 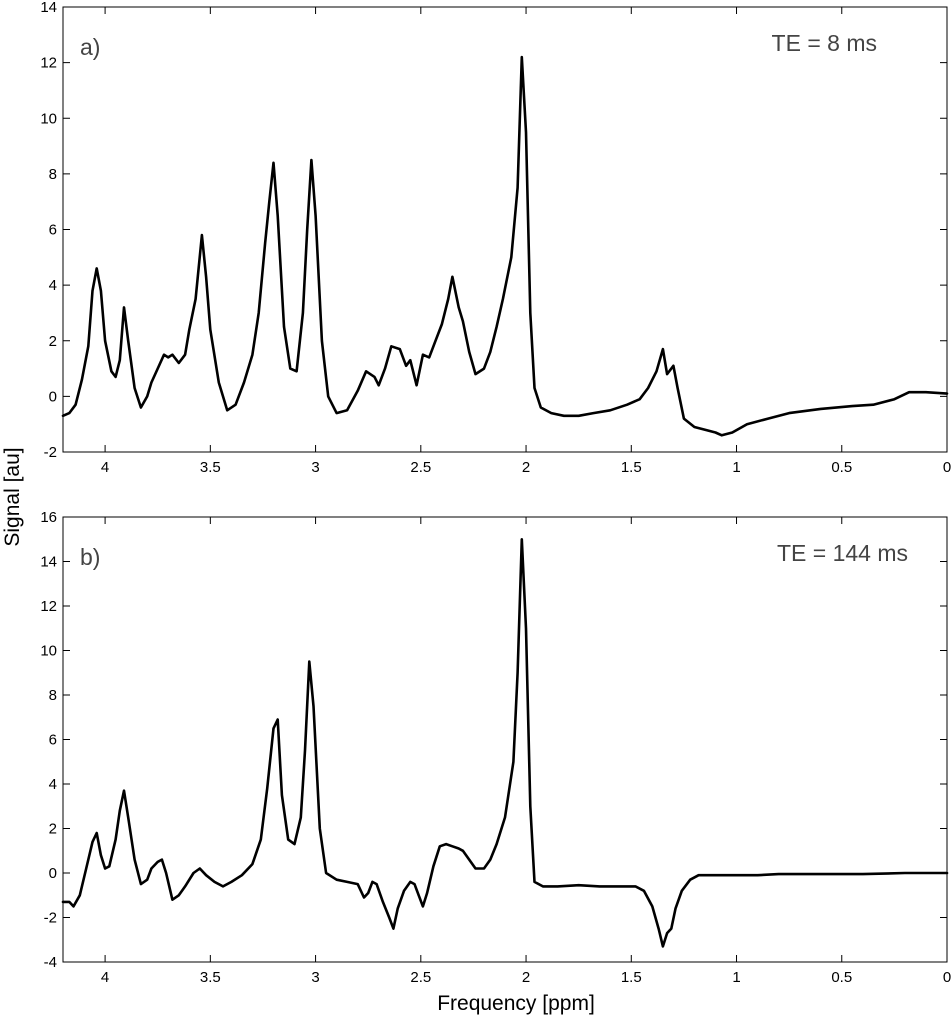 What do you see at coordinates (90, 47) in the screenshot?
I see `panel-label: a)` at bounding box center [90, 47].